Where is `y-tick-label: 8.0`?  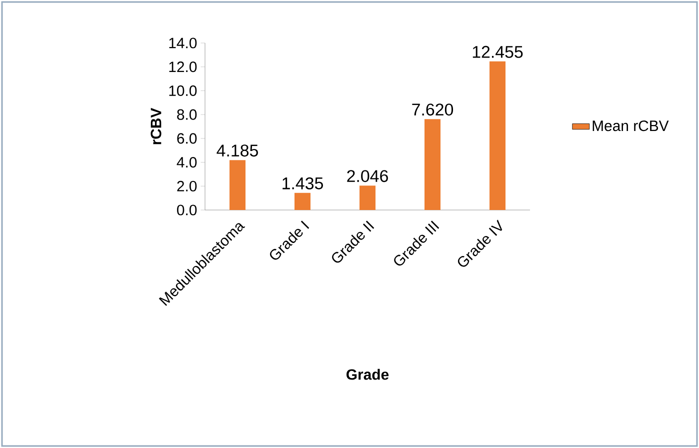 y-tick-label: 8.0 is located at coordinates (187, 114).